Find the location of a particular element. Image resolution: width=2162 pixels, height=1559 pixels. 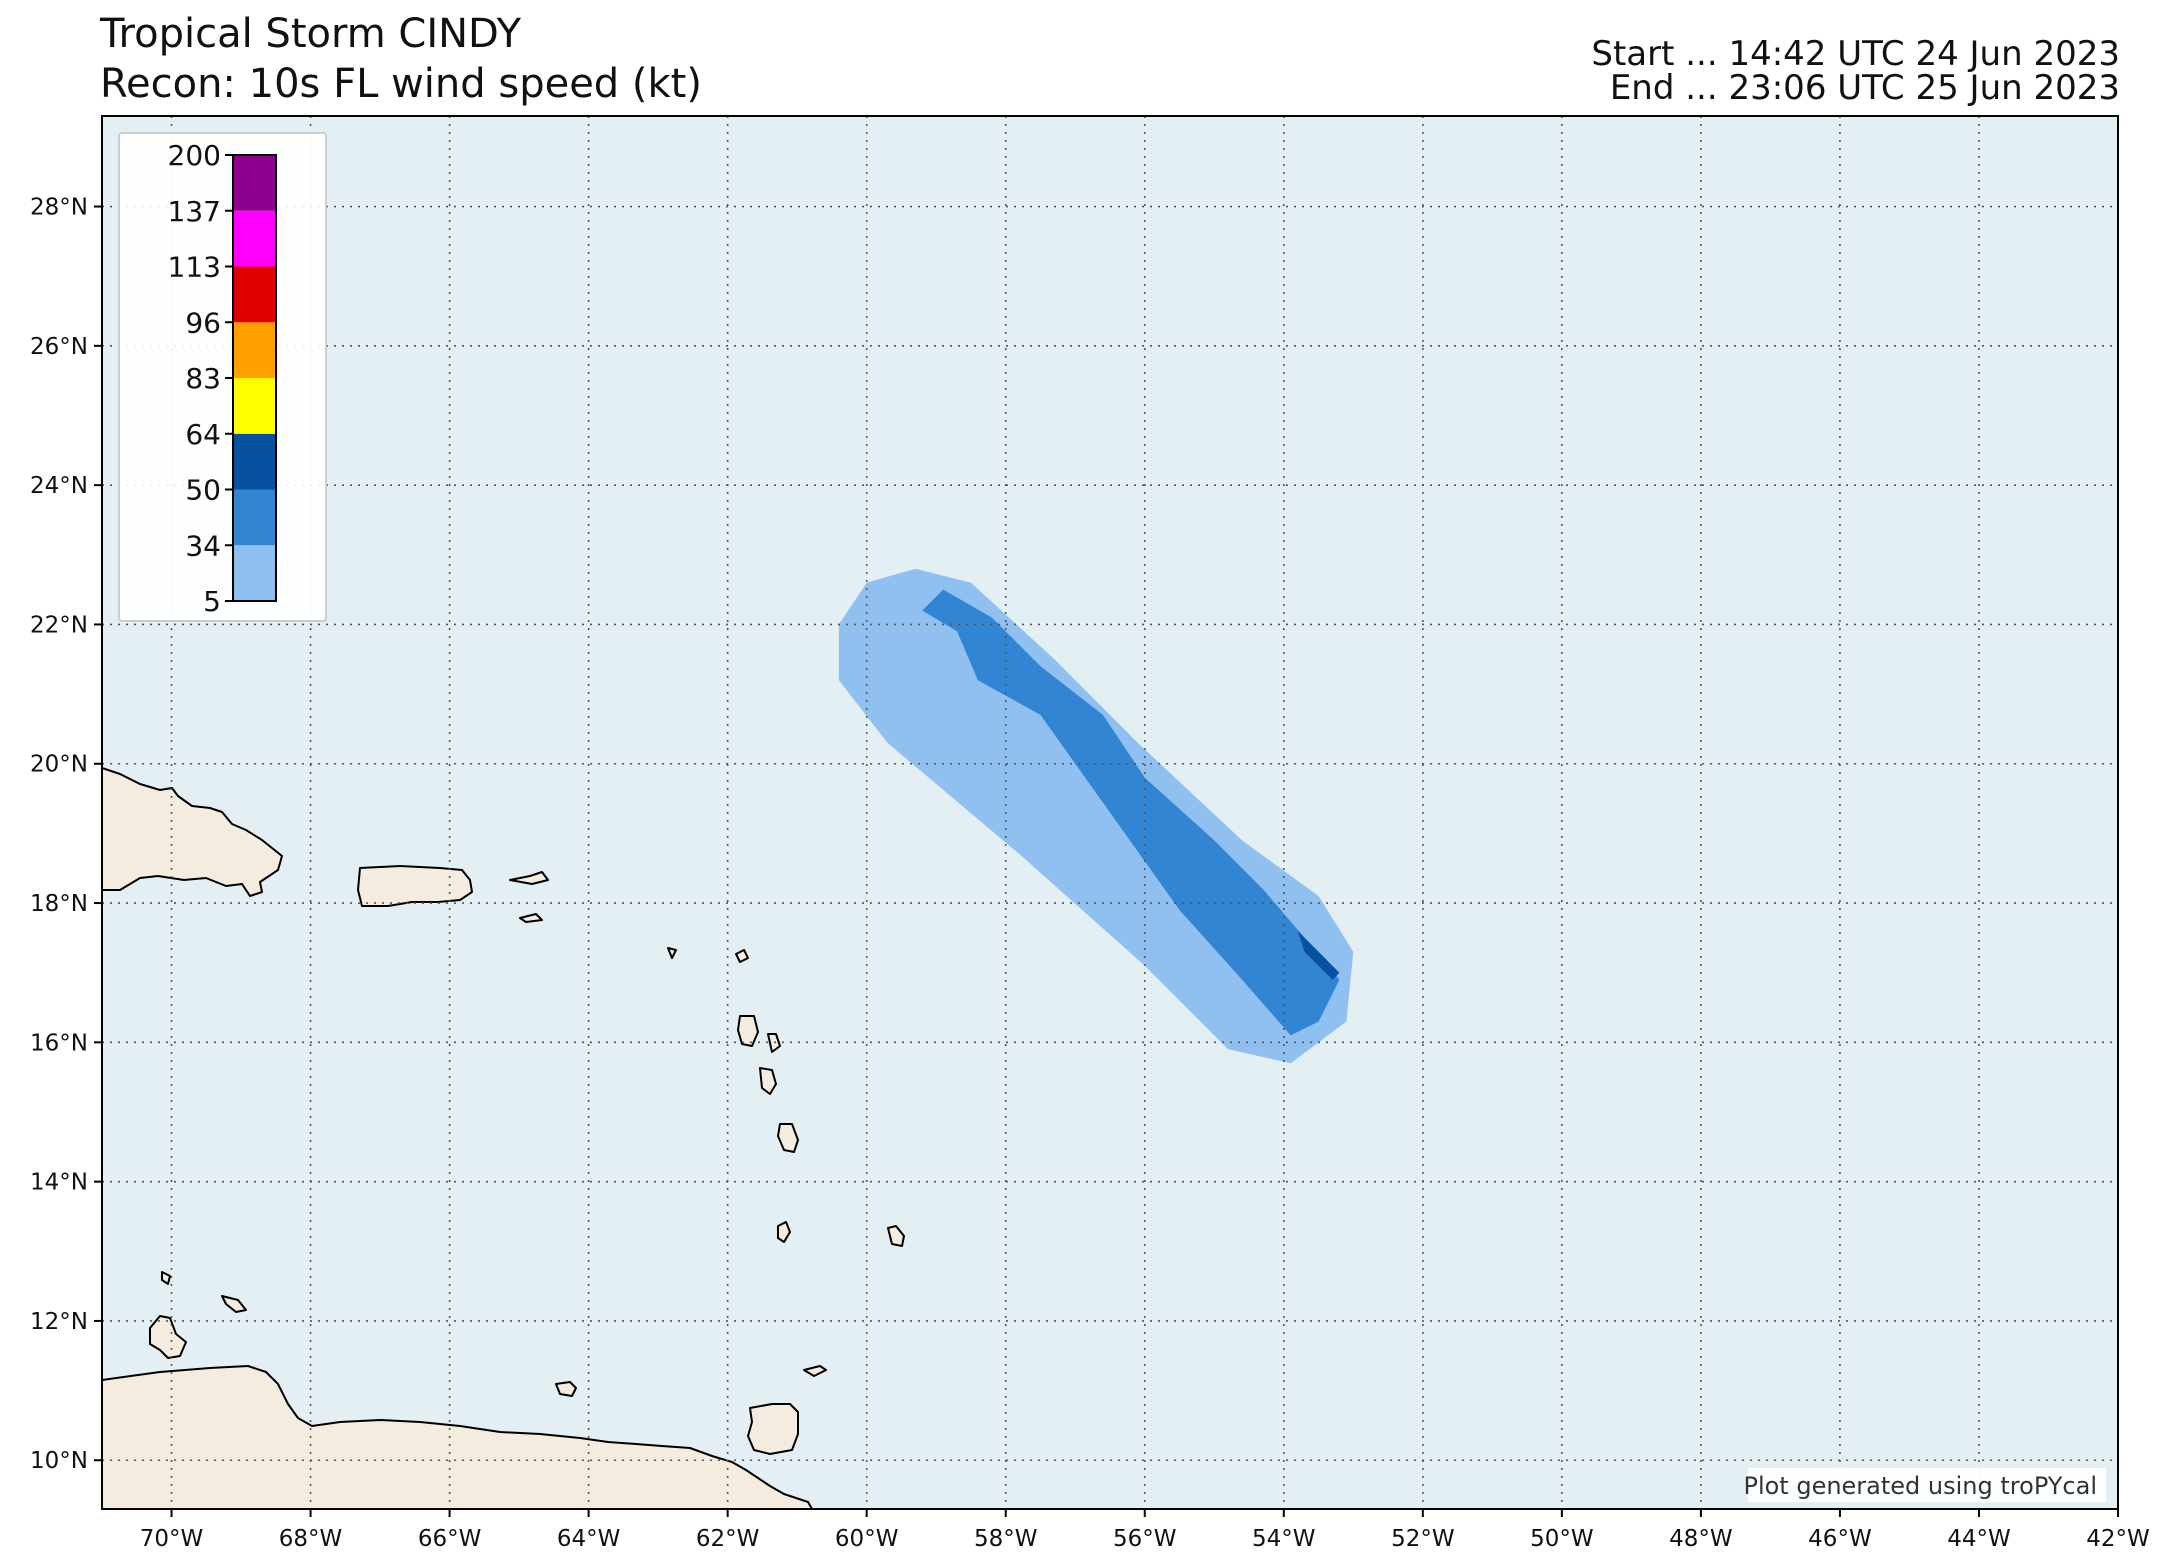

colorbar-label: 34 is located at coordinates (203, 545).